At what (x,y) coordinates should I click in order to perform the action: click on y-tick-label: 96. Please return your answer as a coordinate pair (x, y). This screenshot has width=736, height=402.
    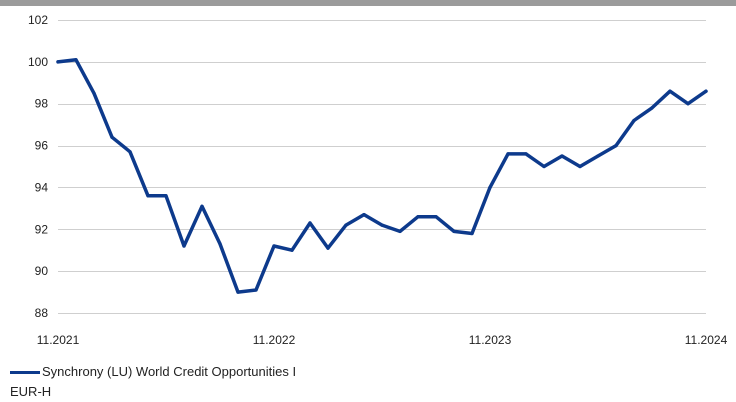
    Looking at the image, I should click on (42, 146).